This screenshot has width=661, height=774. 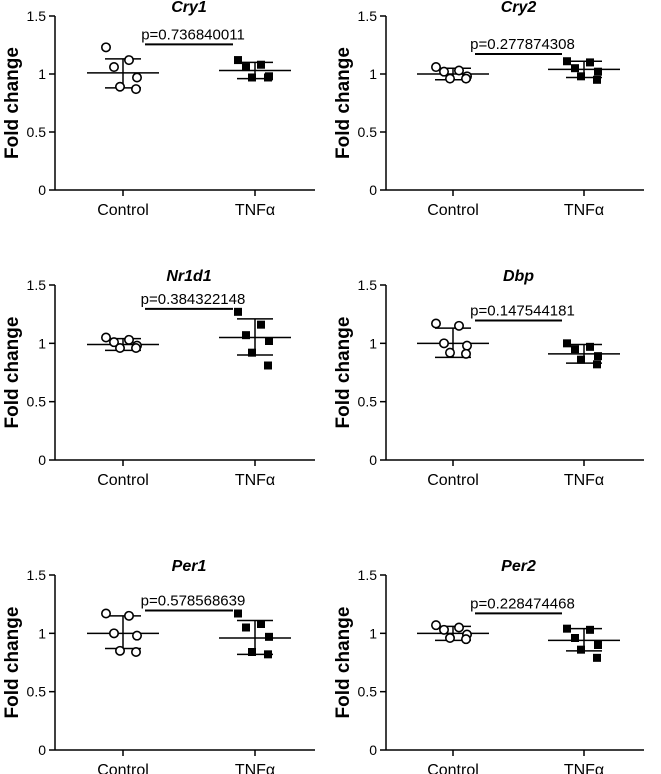 I want to click on chart-title: Nr1d1, so click(x=188, y=276).